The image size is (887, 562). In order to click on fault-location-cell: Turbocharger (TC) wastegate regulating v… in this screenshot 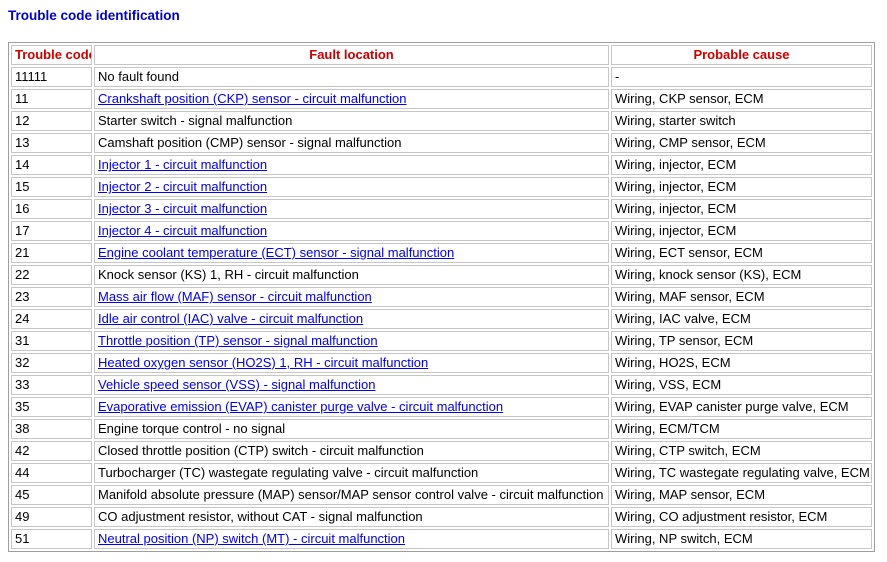, I will do `click(351, 473)`.